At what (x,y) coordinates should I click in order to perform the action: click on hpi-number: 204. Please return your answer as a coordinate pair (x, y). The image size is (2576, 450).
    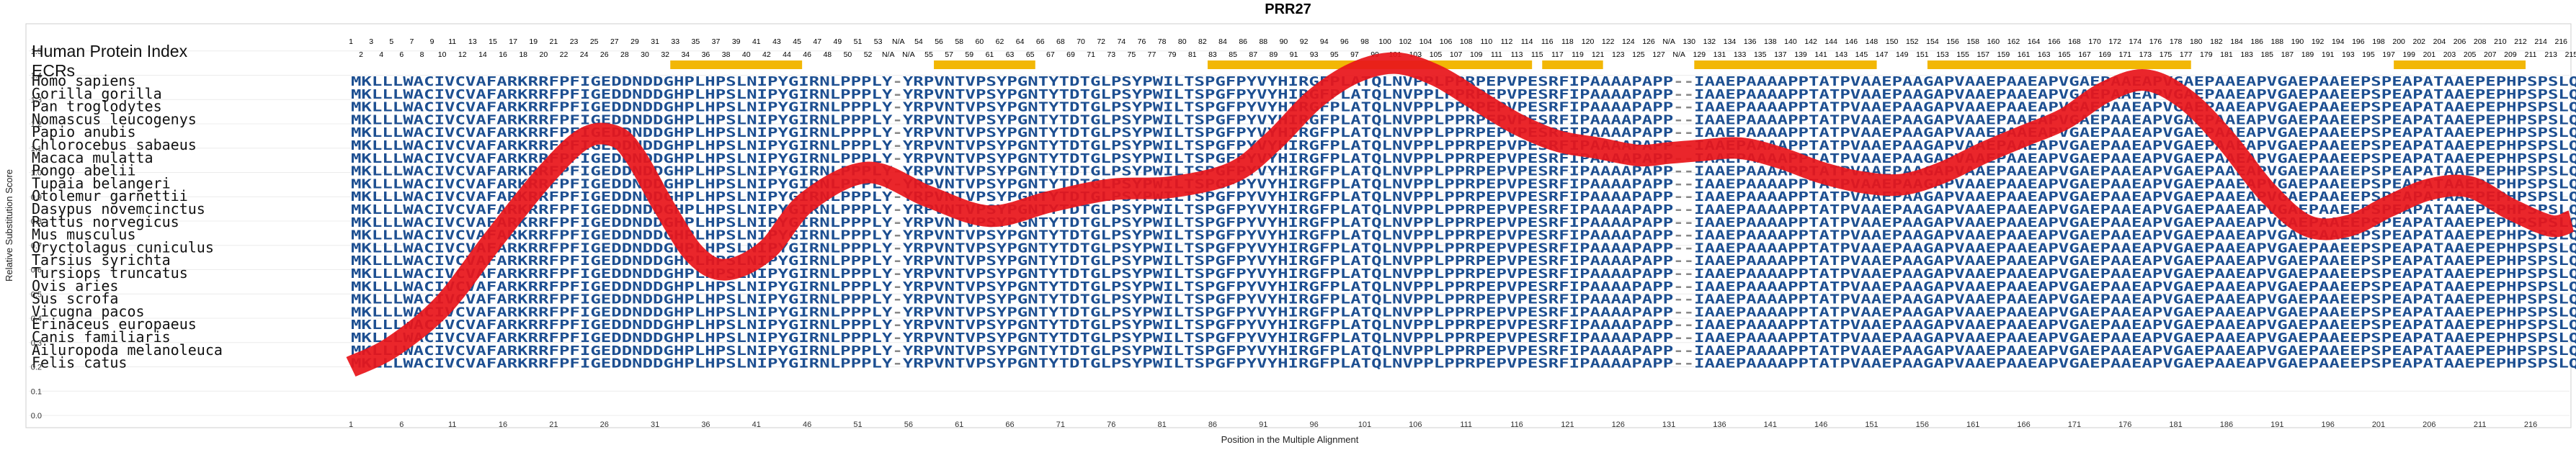
    Looking at the image, I should click on (2439, 41).